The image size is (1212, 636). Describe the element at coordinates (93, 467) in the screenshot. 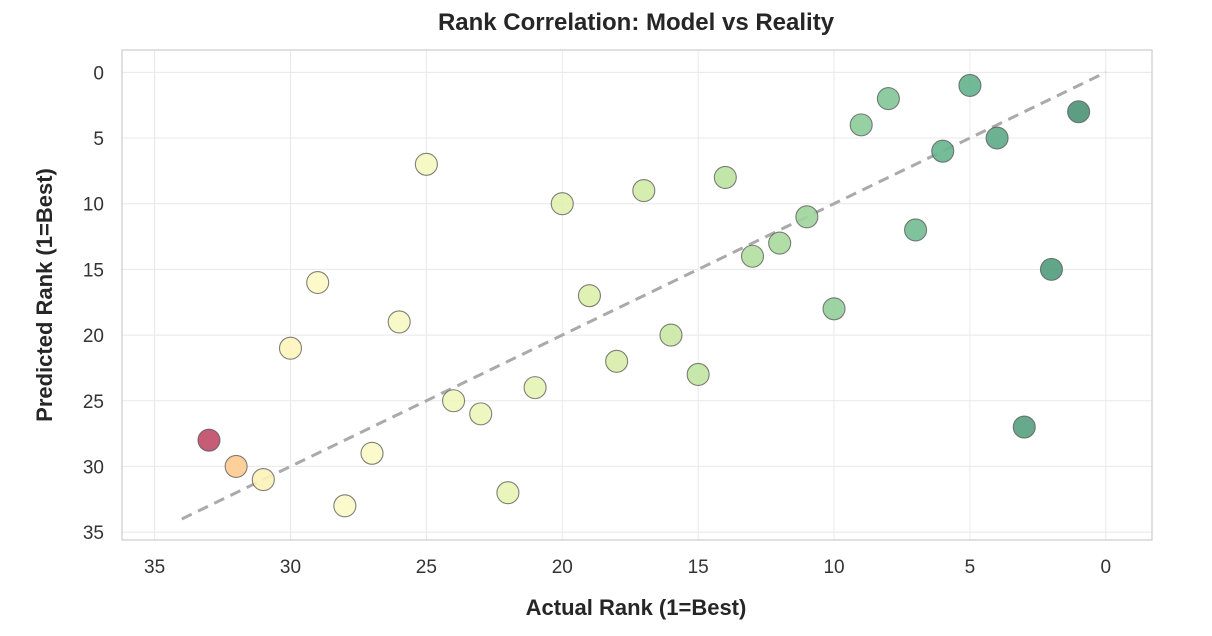

I see `y-tick-label: 30` at that location.